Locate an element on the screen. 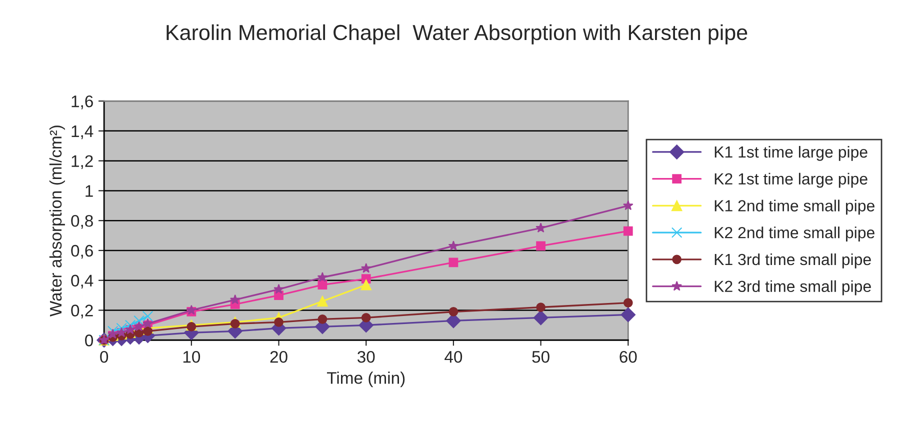  y-tick-label: 1,6 is located at coordinates (82, 102).